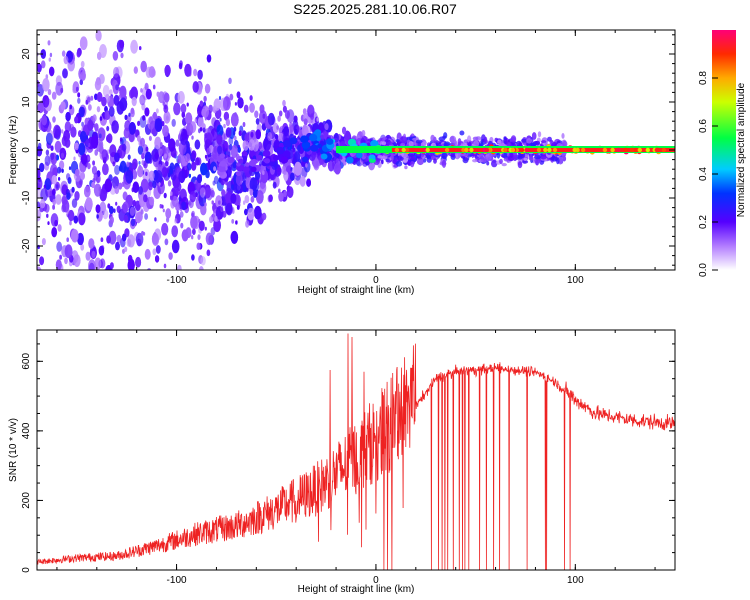 Image resolution: width=750 pixels, height=600 pixels. I want to click on y-tick-label: 600, so click(26, 361).